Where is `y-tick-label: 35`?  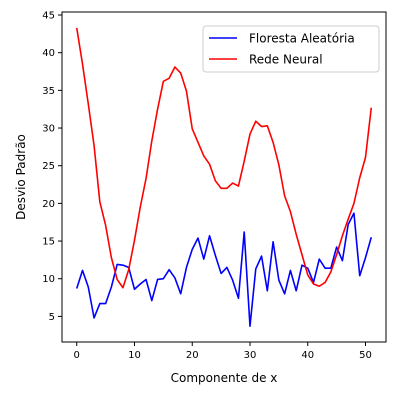 y-tick-label: 35 is located at coordinates (48, 91).